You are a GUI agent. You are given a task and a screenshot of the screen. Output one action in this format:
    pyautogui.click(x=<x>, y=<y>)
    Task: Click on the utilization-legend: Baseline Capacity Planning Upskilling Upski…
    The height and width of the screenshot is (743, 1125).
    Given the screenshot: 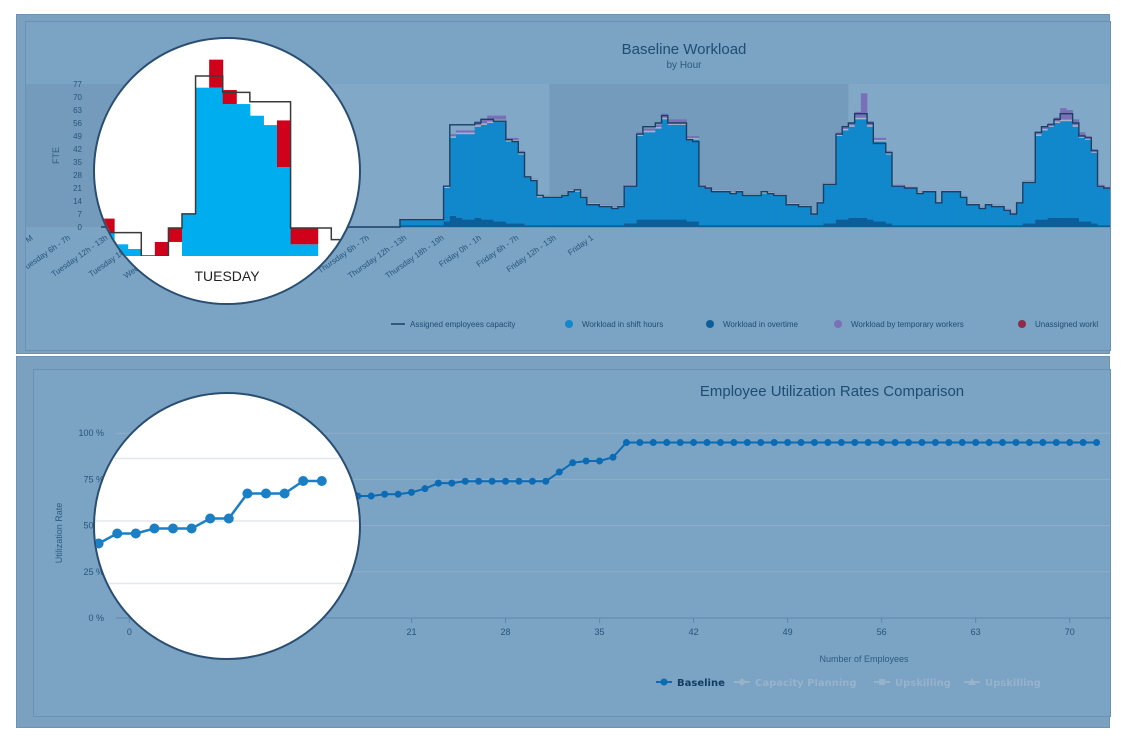 What is the action you would take?
    pyautogui.click(x=848, y=683)
    